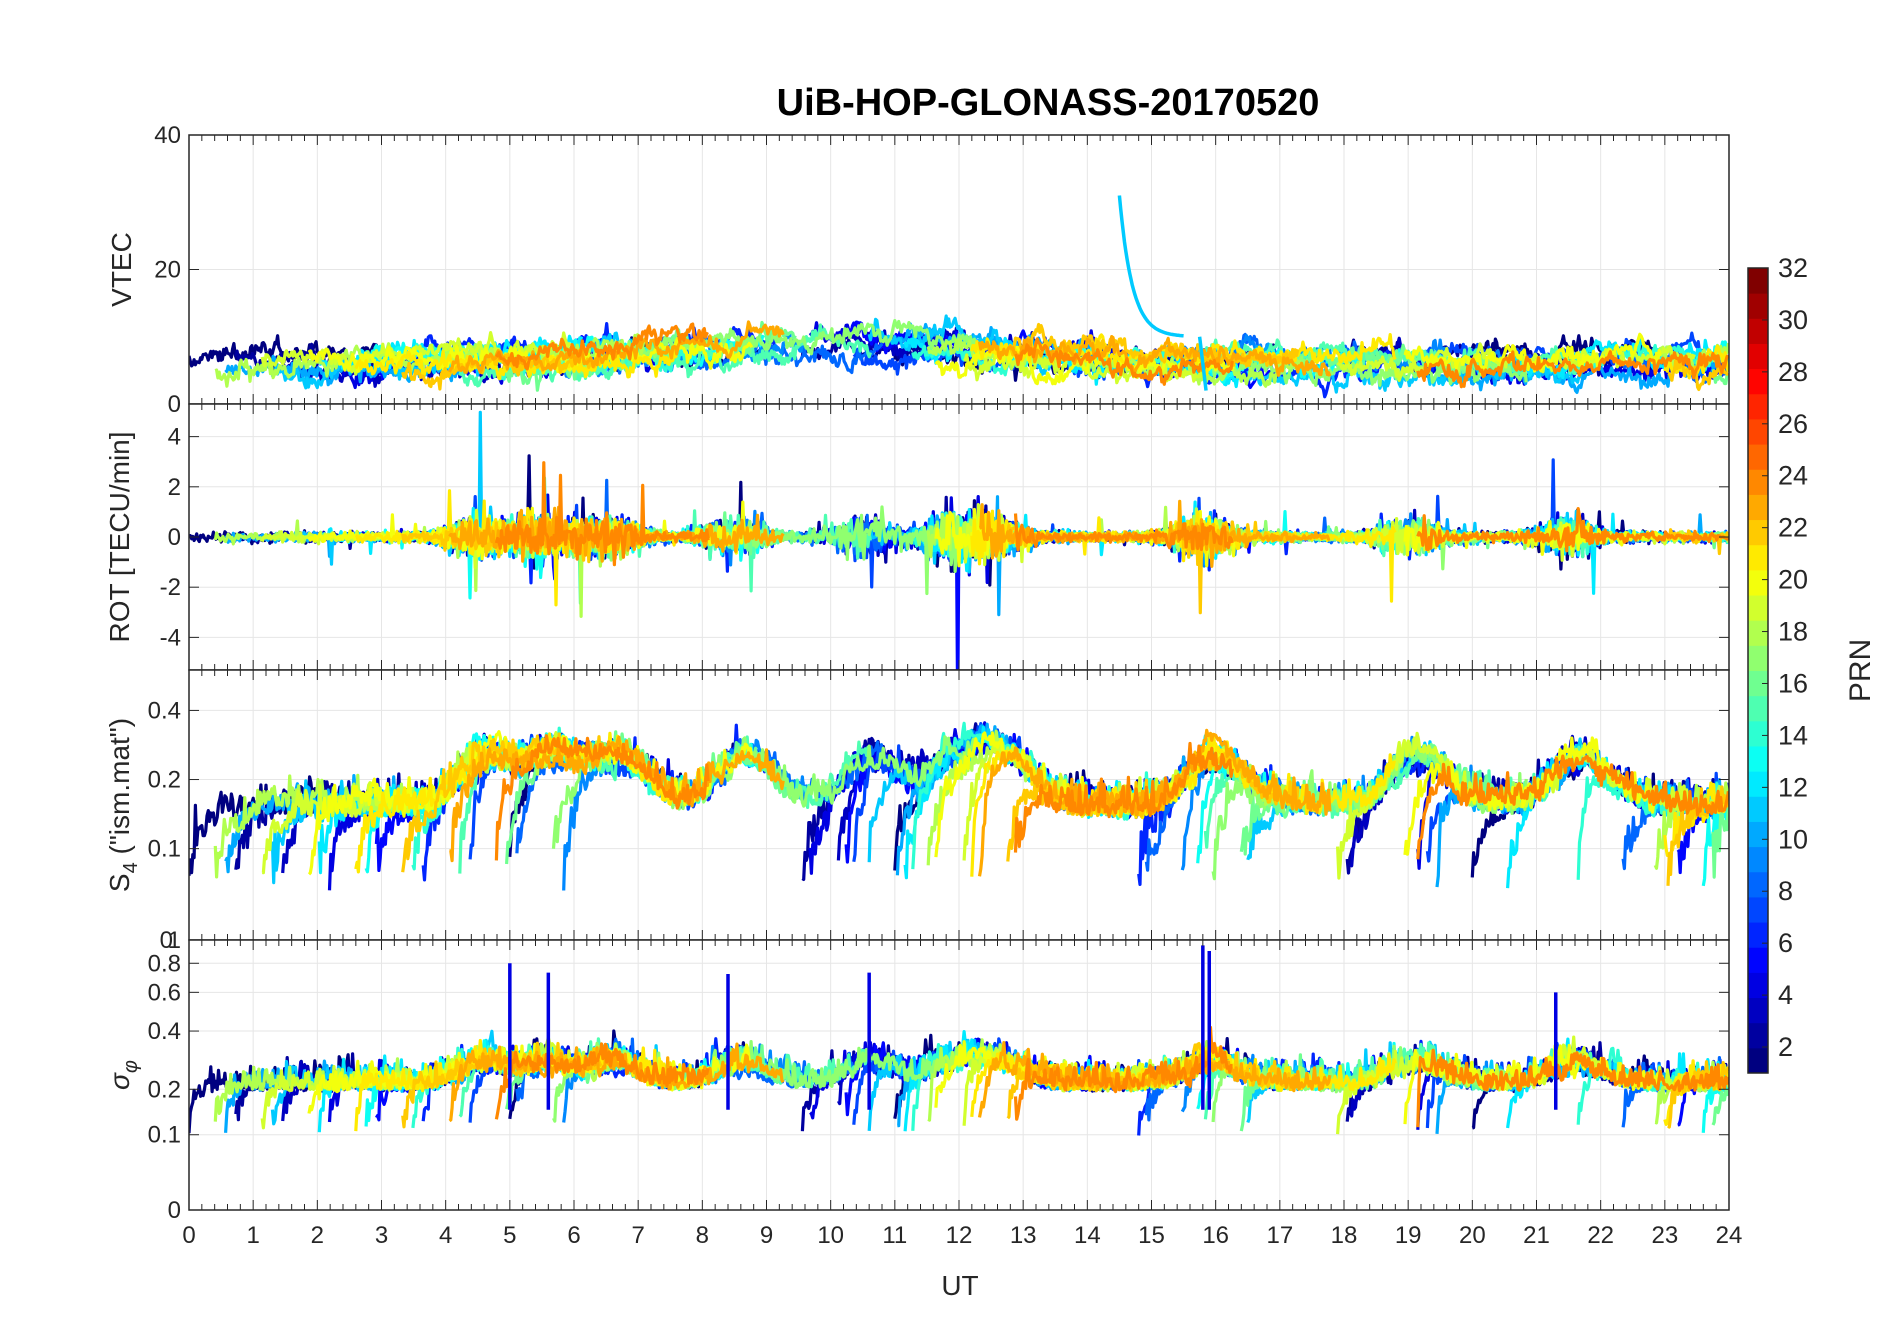 This screenshot has height=1330, width=1902. What do you see at coordinates (445, 1235) in the screenshot?
I see `x-tick-label: 4` at bounding box center [445, 1235].